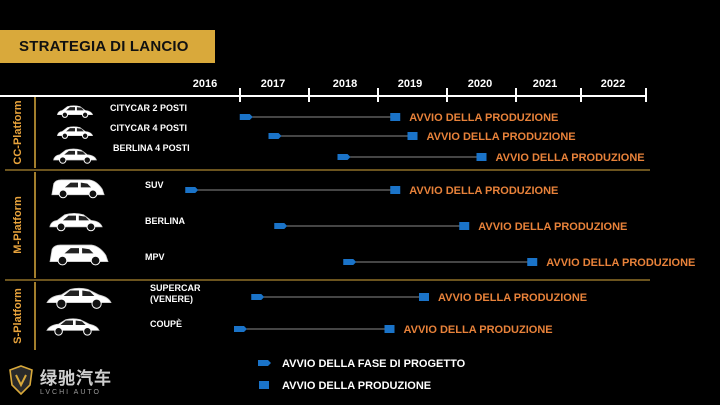 The image size is (720, 405). Describe the element at coordinates (273, 84) in the screenshot. I see `year-label: 2017` at that location.